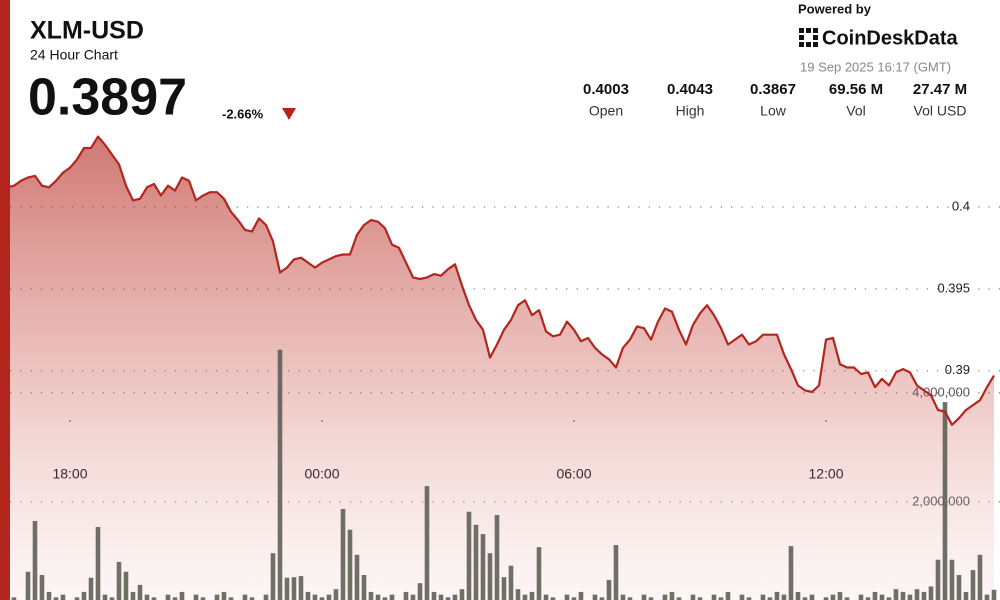 Image resolution: width=1000 pixels, height=600 pixels. I want to click on accent-stripe, so click(5, 300).